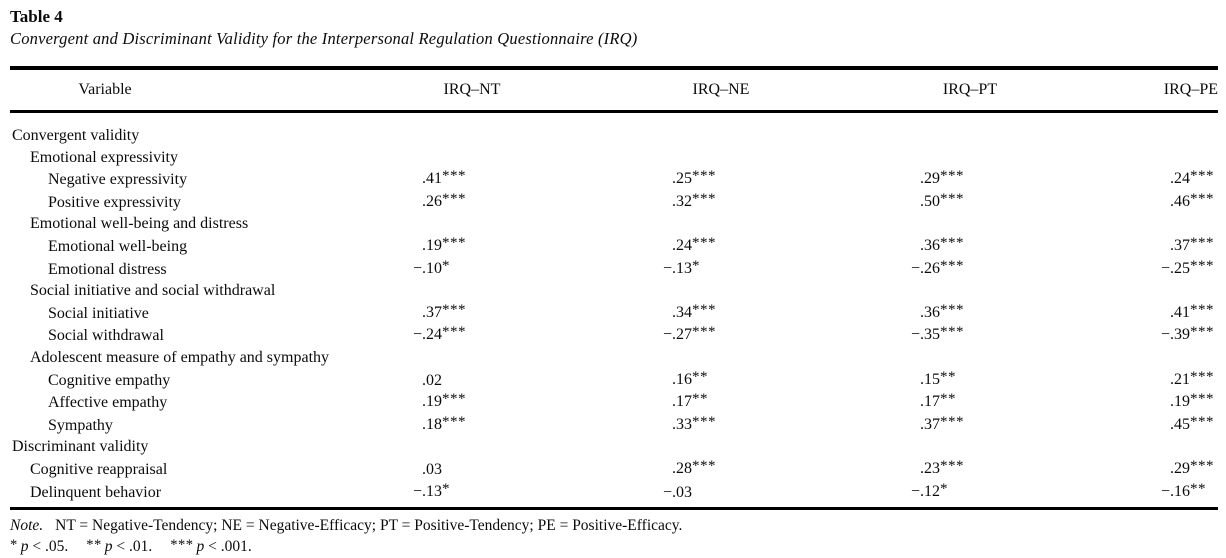 The width and height of the screenshot is (1226, 558). I want to click on correlation-value: .23, so click(930, 468).